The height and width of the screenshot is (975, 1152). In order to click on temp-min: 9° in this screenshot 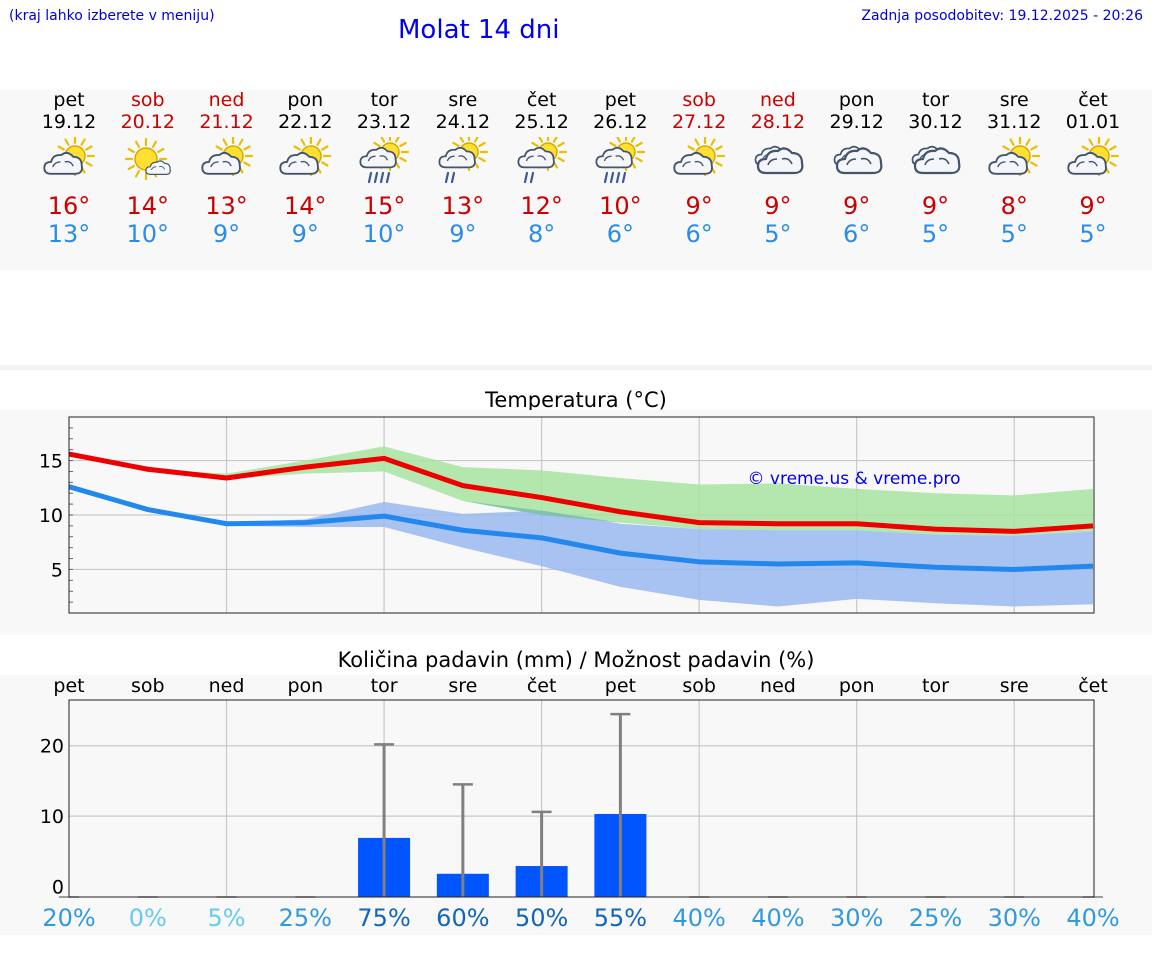, I will do `click(226, 234)`.